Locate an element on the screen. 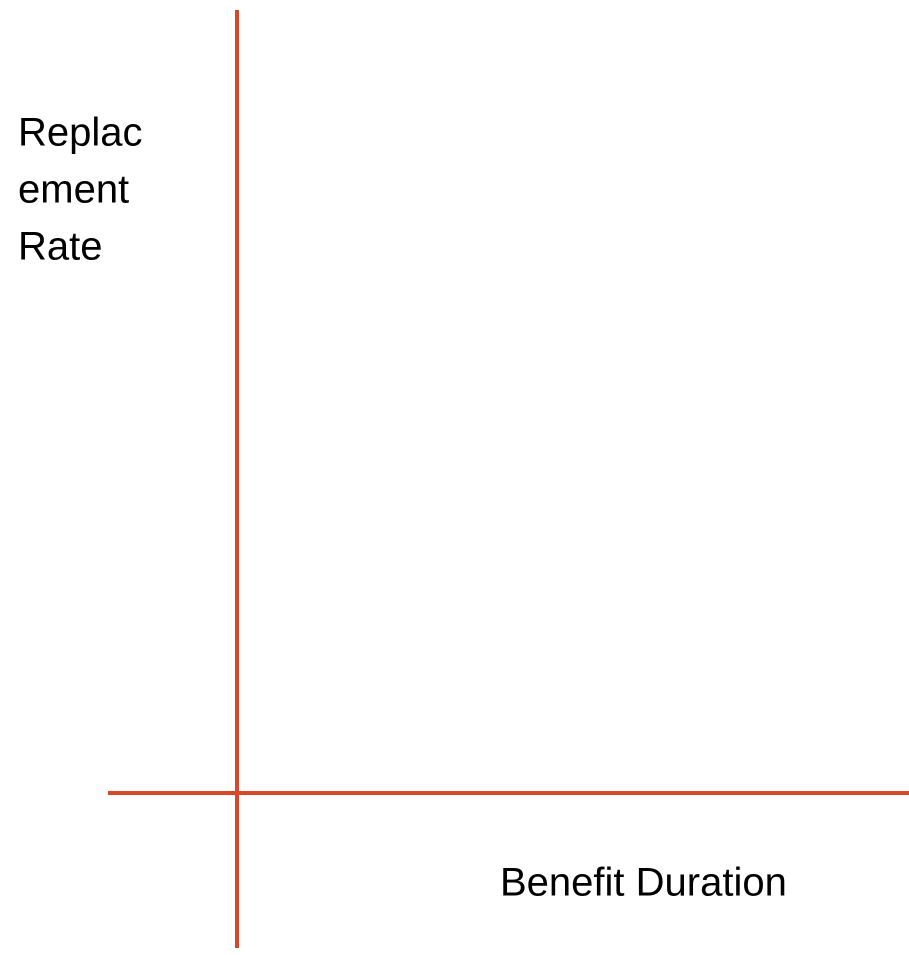 The height and width of the screenshot is (955, 909). y-axis-label-line: Replac is located at coordinates (80, 133).